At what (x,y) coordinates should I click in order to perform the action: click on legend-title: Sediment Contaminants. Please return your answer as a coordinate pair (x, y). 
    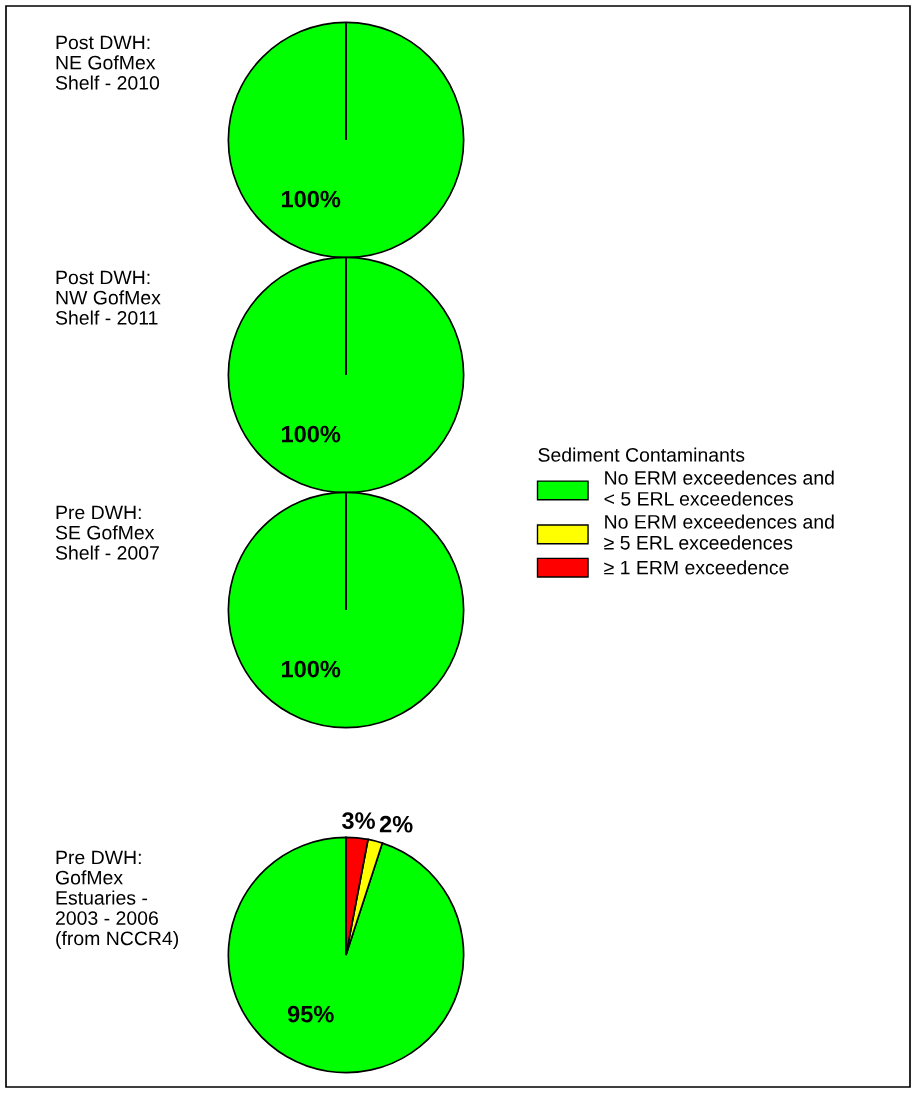
    Looking at the image, I should click on (641, 454).